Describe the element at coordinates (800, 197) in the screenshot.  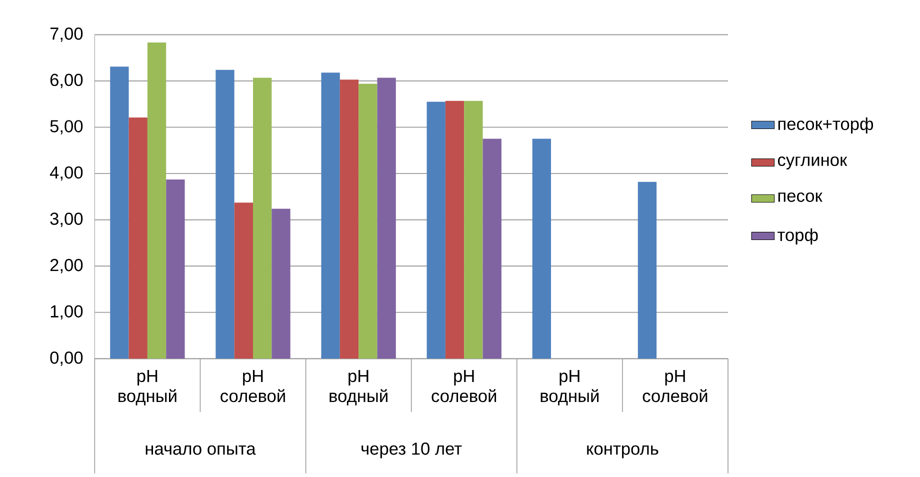
I see `legend-label: песок` at that location.